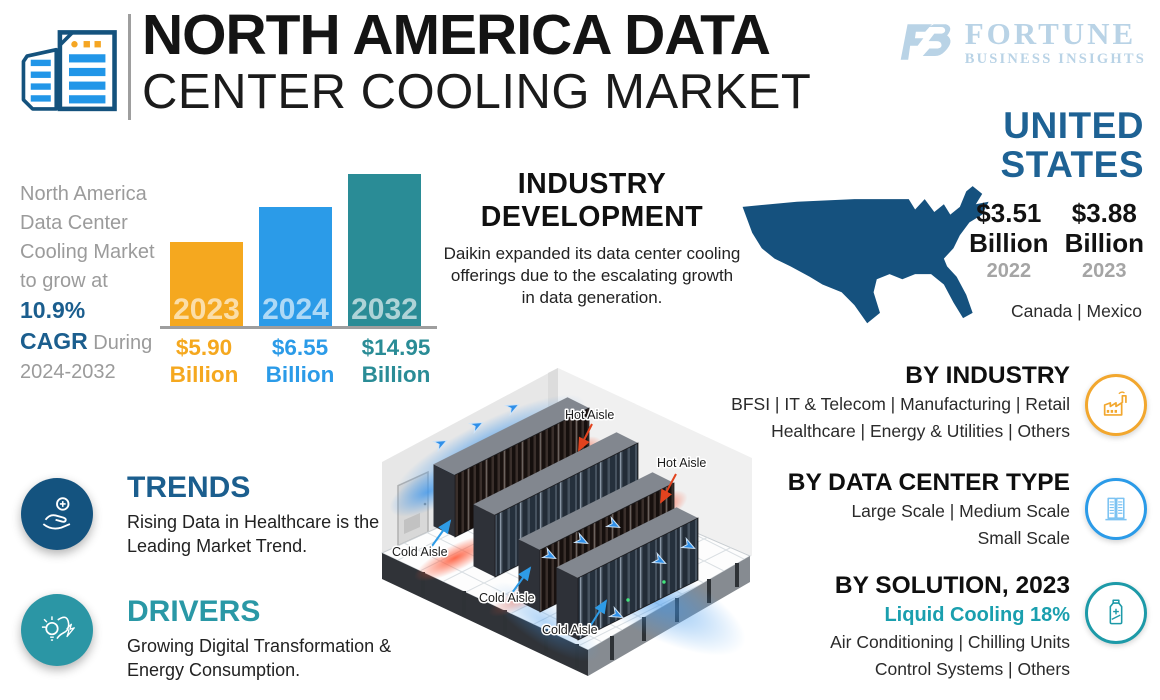 The image size is (1160, 700). I want to click on building-icon, so click(1116, 509).